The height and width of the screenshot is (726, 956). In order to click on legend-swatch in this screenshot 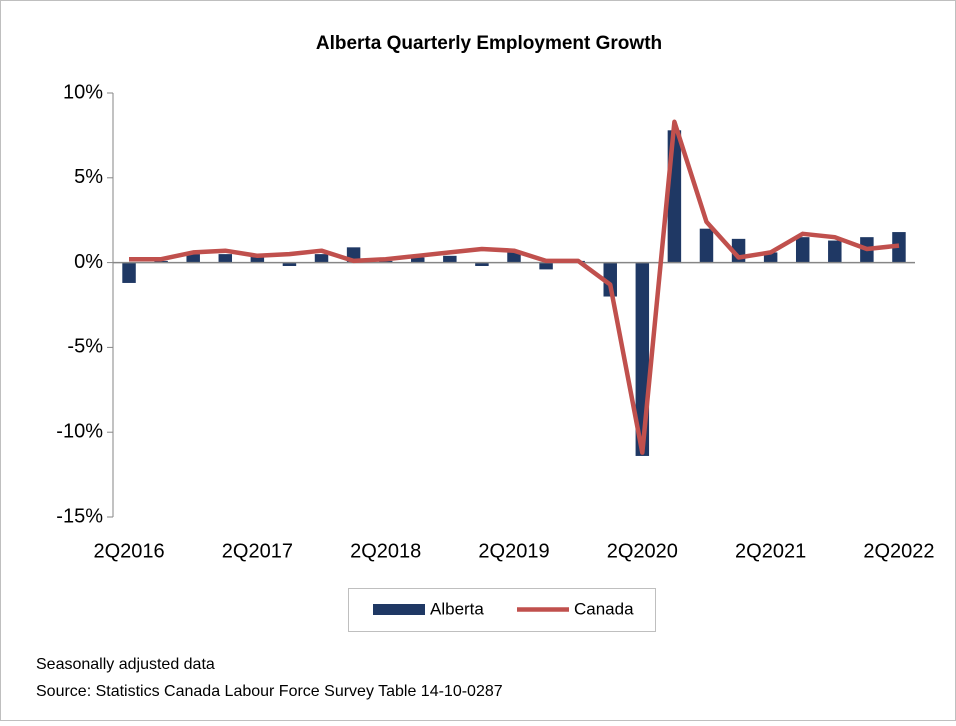, I will do `click(399, 609)`.